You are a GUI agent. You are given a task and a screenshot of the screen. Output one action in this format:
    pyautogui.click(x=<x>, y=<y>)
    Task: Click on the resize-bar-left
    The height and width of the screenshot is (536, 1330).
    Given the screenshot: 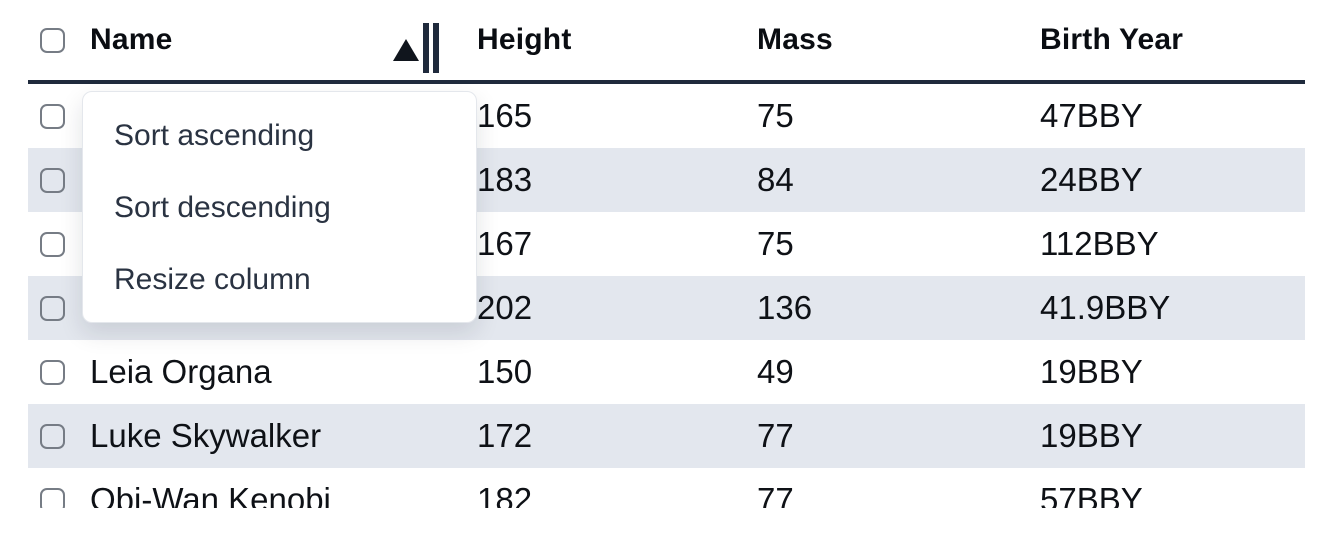 What is the action you would take?
    pyautogui.click(x=426, y=48)
    